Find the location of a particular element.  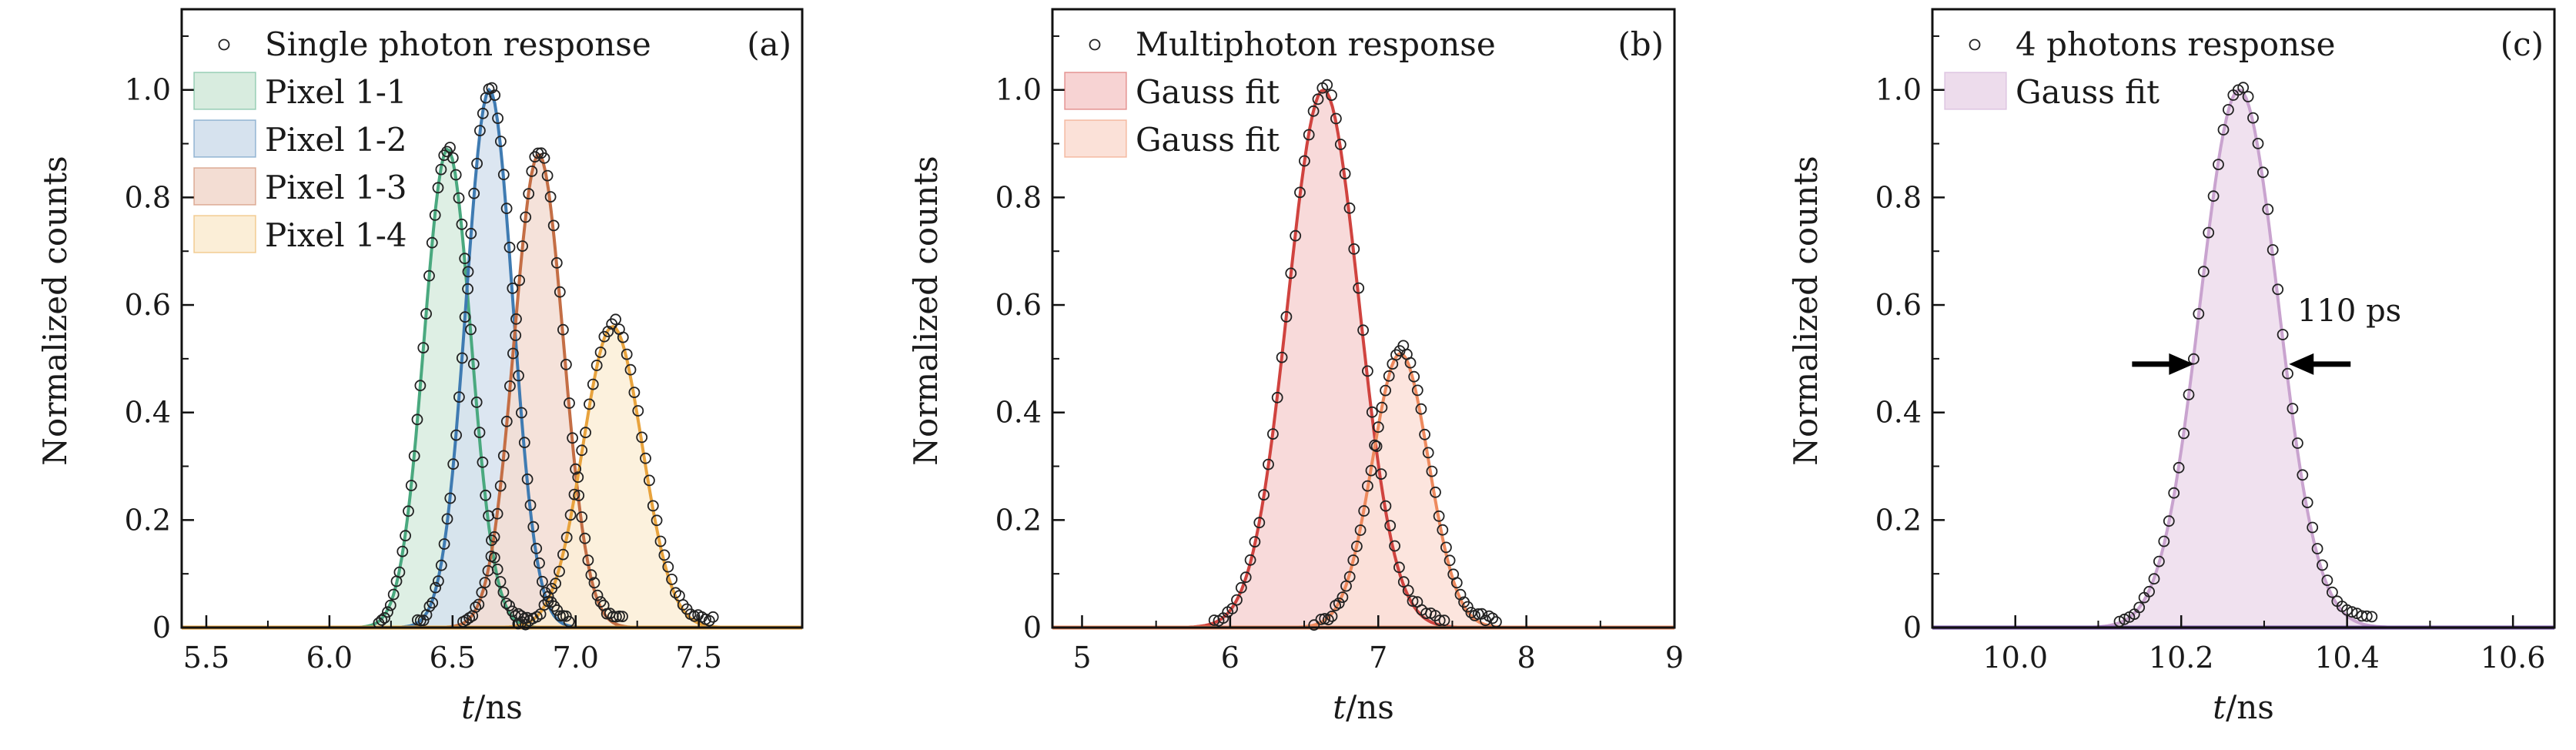

data-points is located at coordinates (1355, 355).